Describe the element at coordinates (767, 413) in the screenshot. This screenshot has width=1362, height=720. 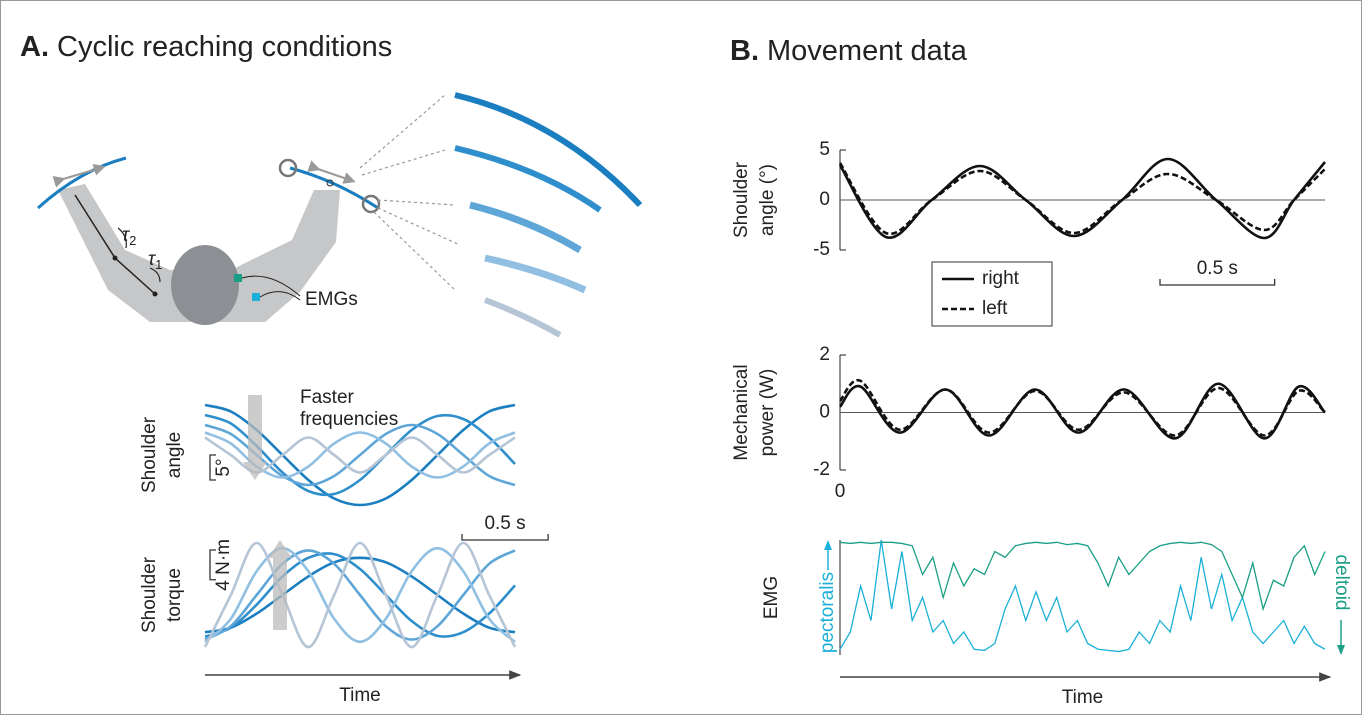
I see `y-axis-label: power (W)` at that location.